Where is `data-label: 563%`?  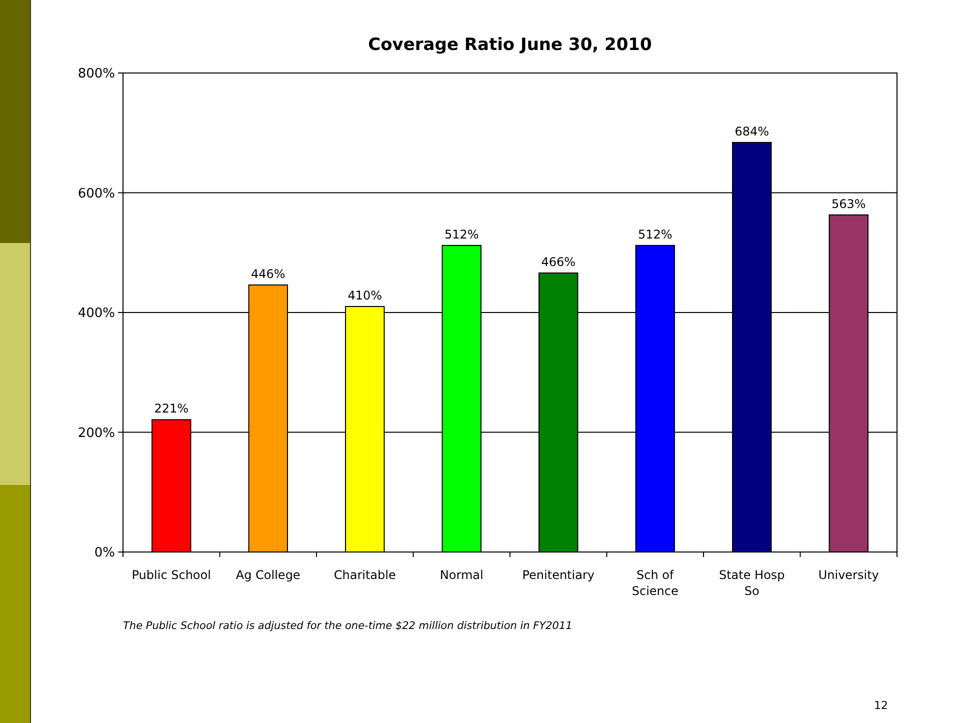
data-label: 563% is located at coordinates (848, 203).